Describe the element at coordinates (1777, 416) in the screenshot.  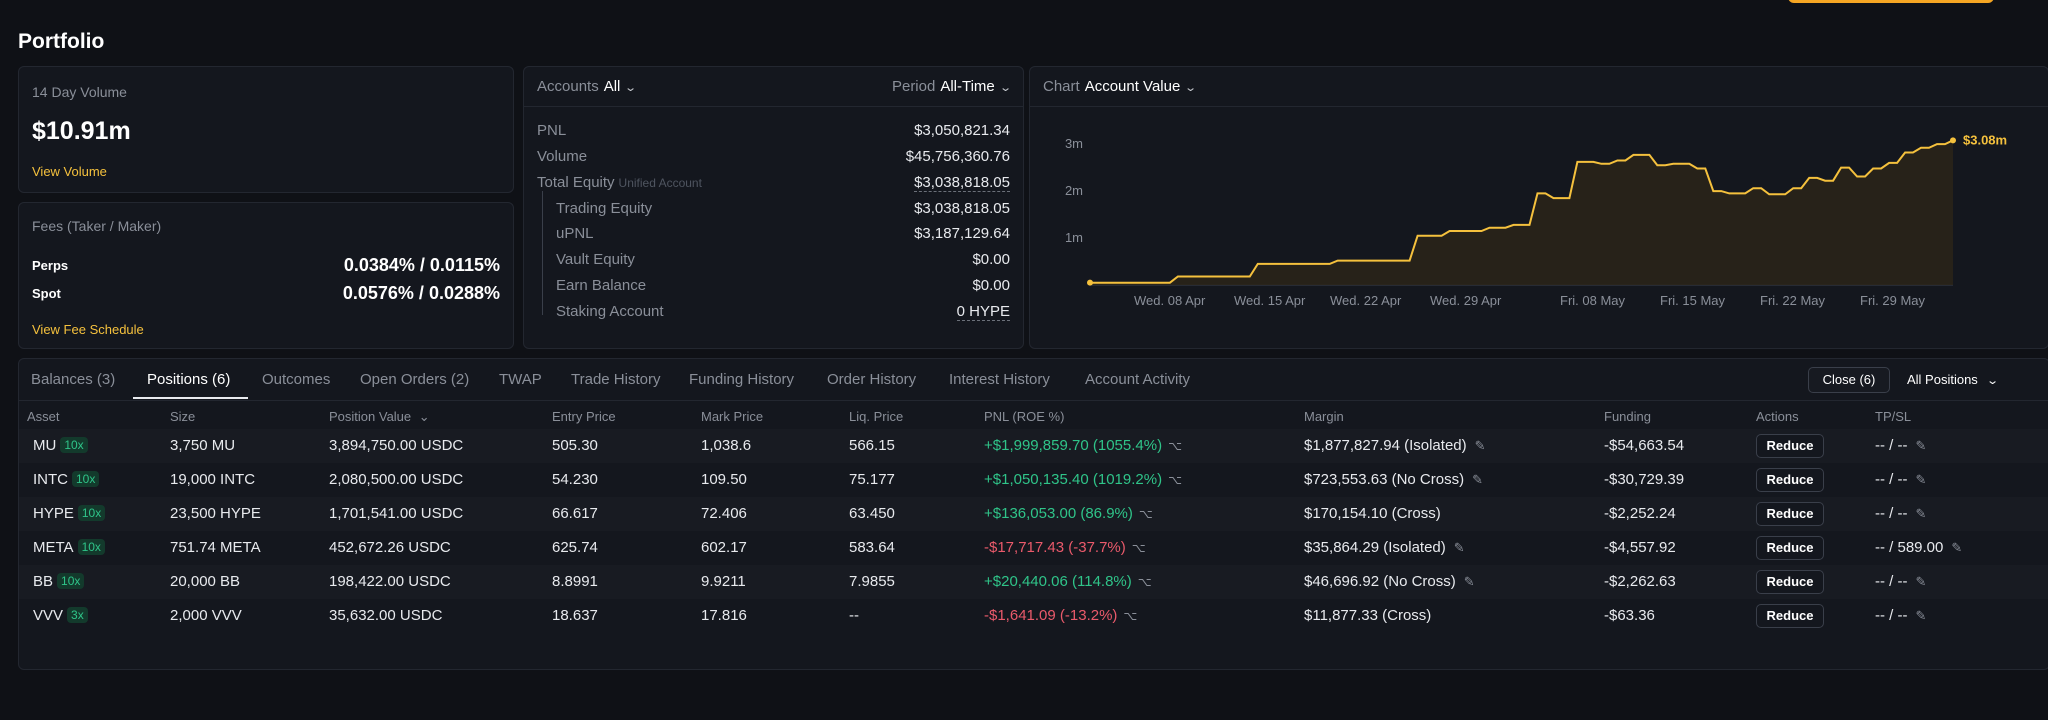
I see `column-header-actions: Actions` at that location.